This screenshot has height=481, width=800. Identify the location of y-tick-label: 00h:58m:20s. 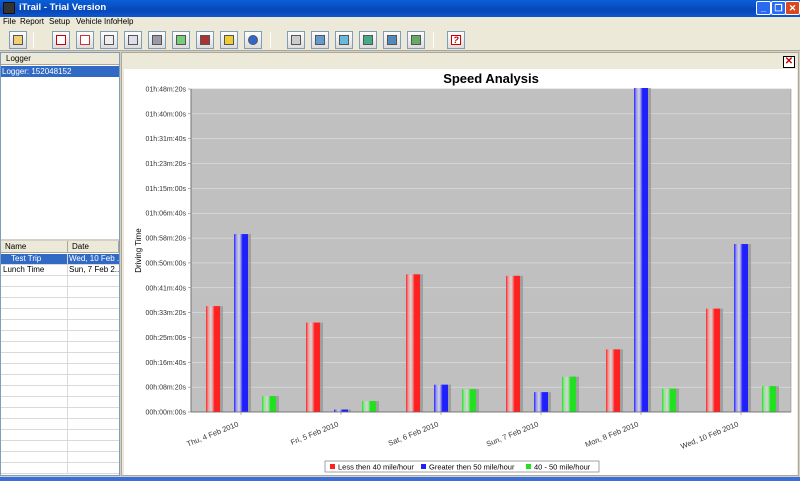
(166, 239).